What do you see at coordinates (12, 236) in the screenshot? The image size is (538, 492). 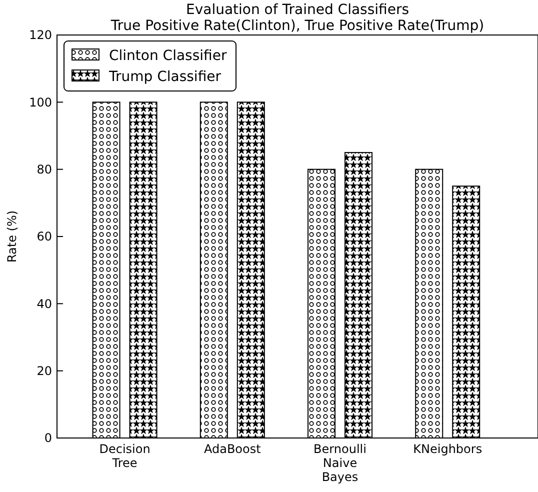 I see `y-axis-title: Rate (%)` at bounding box center [12, 236].